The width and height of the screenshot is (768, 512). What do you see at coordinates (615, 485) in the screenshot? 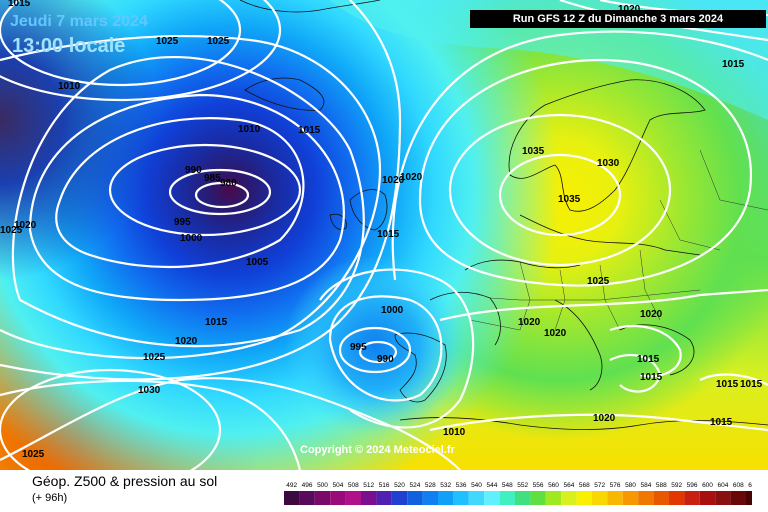
I see `legend-tick-label: 576` at bounding box center [615, 485].